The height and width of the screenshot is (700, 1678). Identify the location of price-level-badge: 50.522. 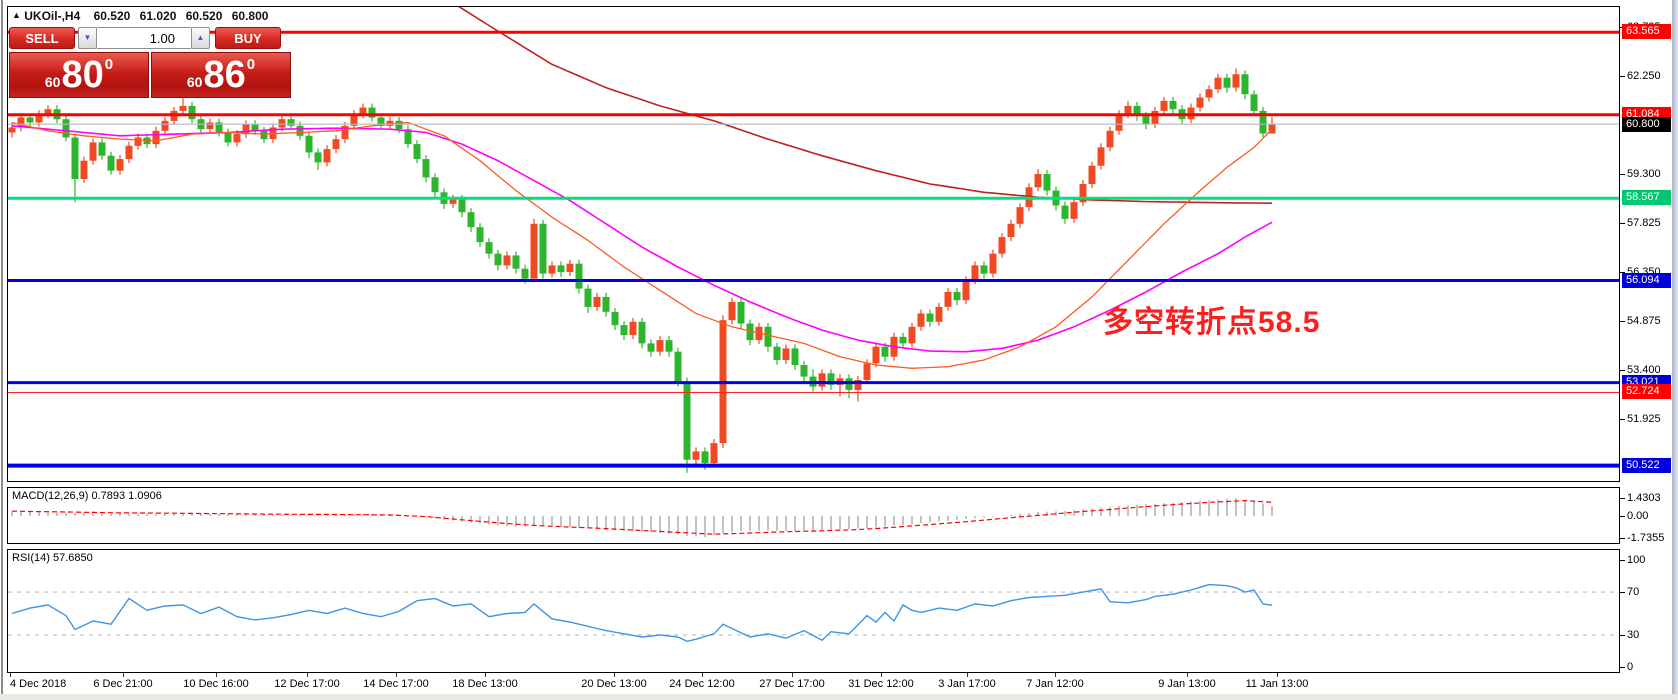
(1646, 465).